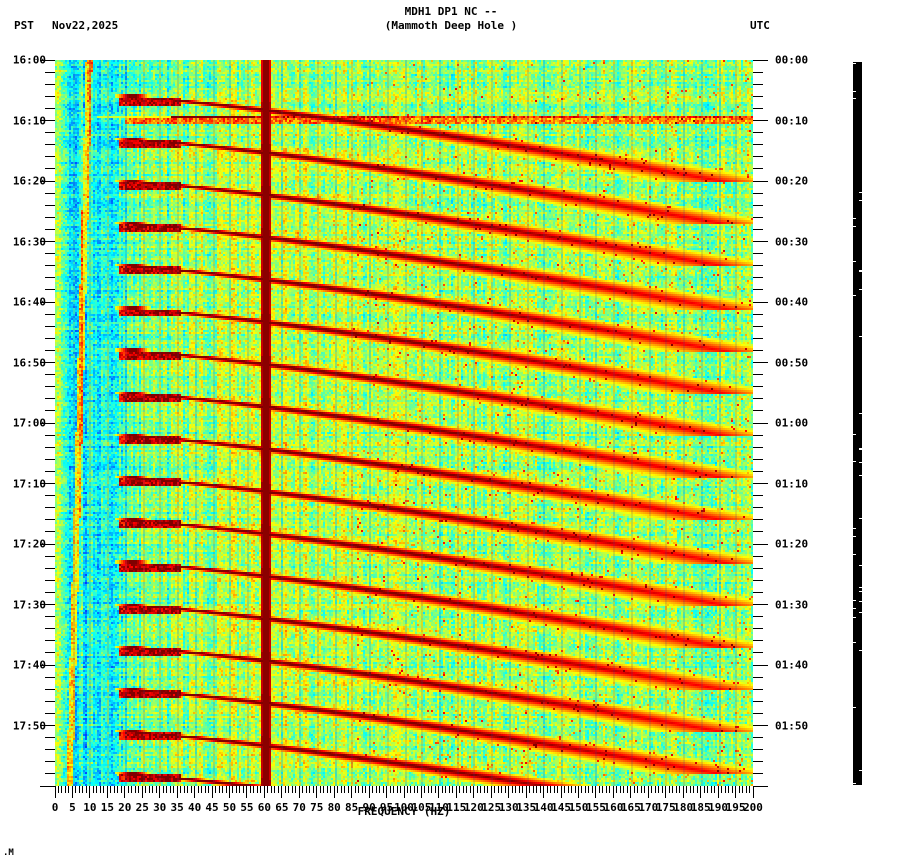  Describe the element at coordinates (247, 807) in the screenshot. I see `frequency-tick-label: 55` at that location.